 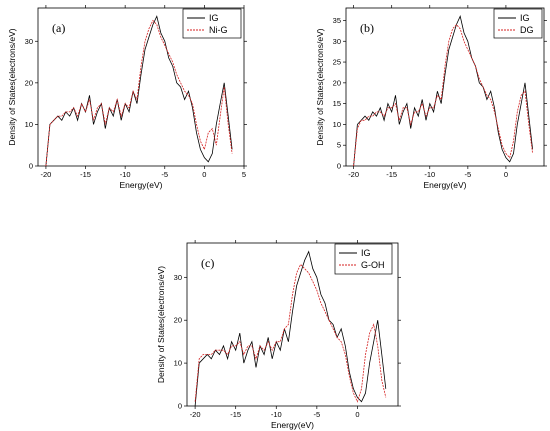 What do you see at coordinates (58, 28) in the screenshot?
I see `panel-label: (a)` at bounding box center [58, 28].